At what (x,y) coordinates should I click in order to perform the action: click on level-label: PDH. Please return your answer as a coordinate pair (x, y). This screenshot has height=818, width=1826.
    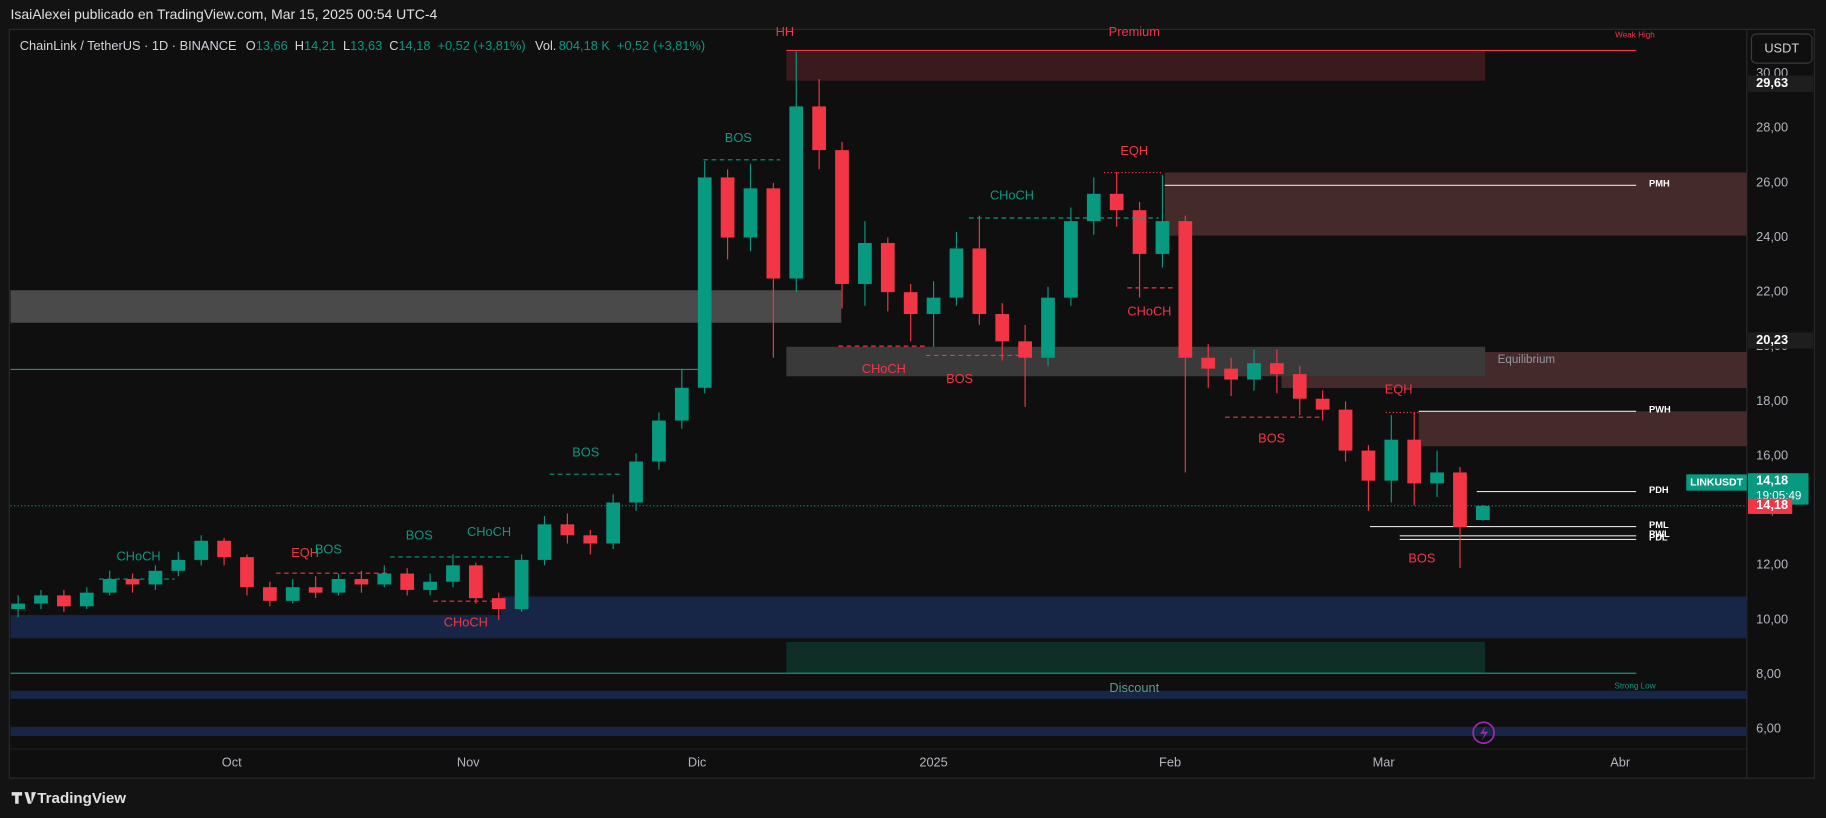
    Looking at the image, I should click on (1659, 490).